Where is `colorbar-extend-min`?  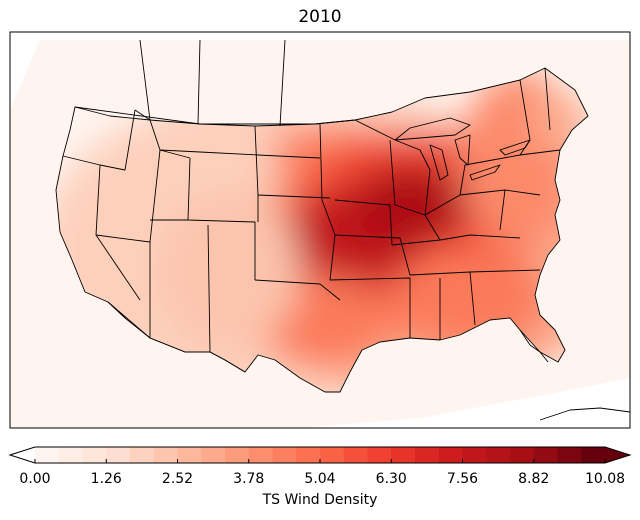 colorbar-extend-min is located at coordinates (22, 455).